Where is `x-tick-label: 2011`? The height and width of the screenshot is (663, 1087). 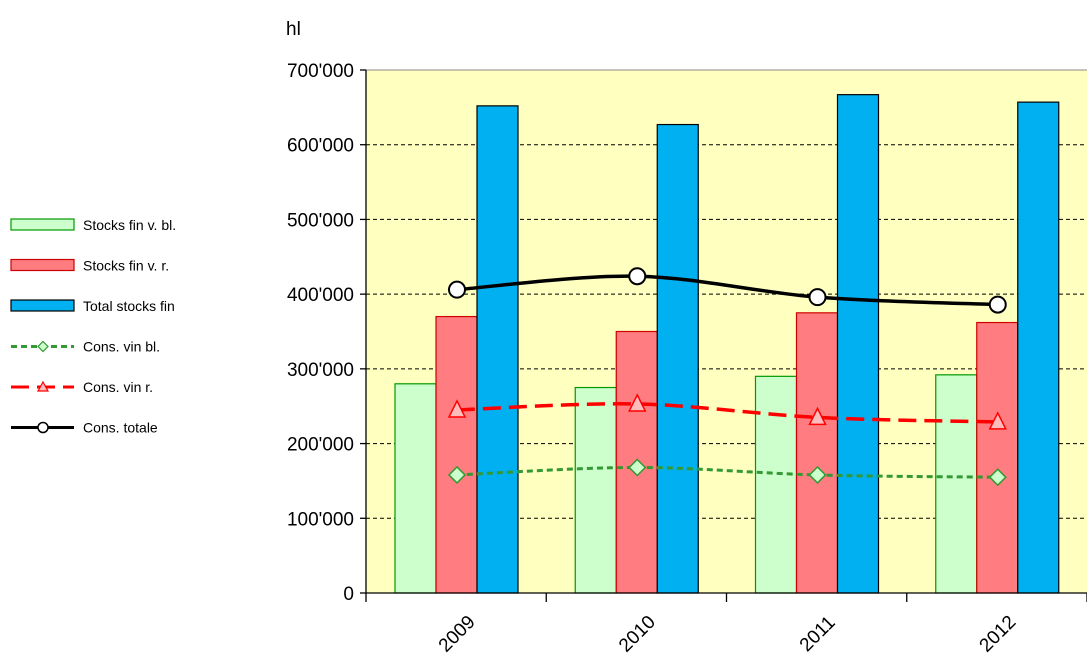 x-tick-label: 2011 is located at coordinates (818, 634).